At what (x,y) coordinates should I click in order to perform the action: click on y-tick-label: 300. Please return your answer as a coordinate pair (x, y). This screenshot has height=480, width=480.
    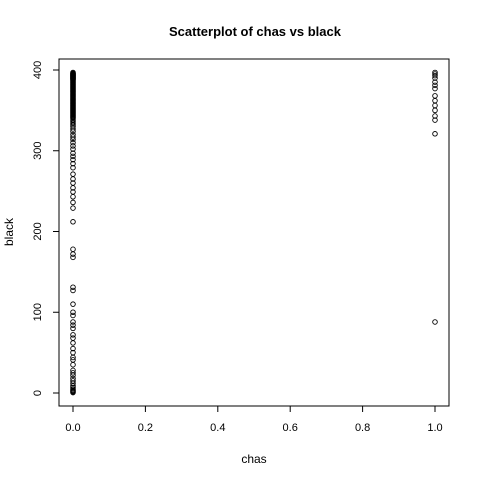
    Looking at the image, I should click on (38, 151).